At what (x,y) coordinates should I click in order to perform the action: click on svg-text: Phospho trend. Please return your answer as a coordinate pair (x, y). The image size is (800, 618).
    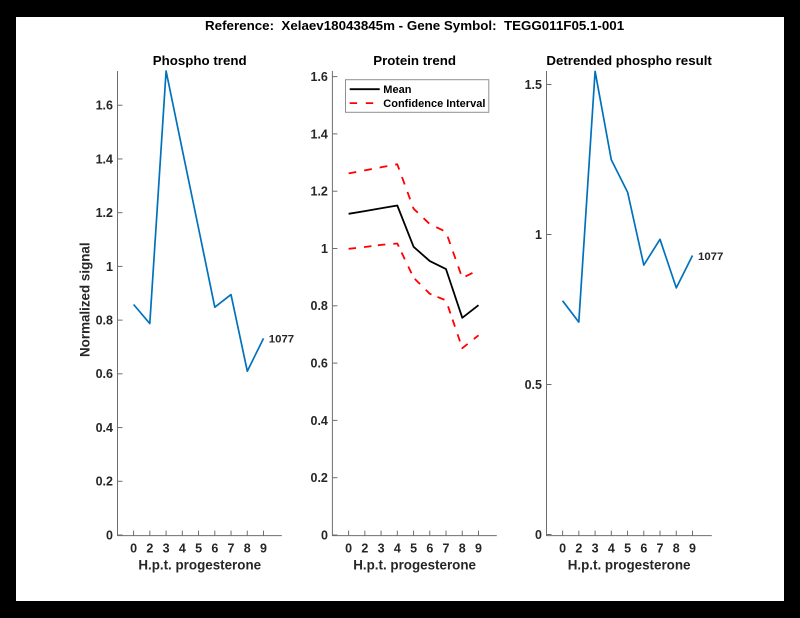
    Looking at the image, I should click on (200, 60).